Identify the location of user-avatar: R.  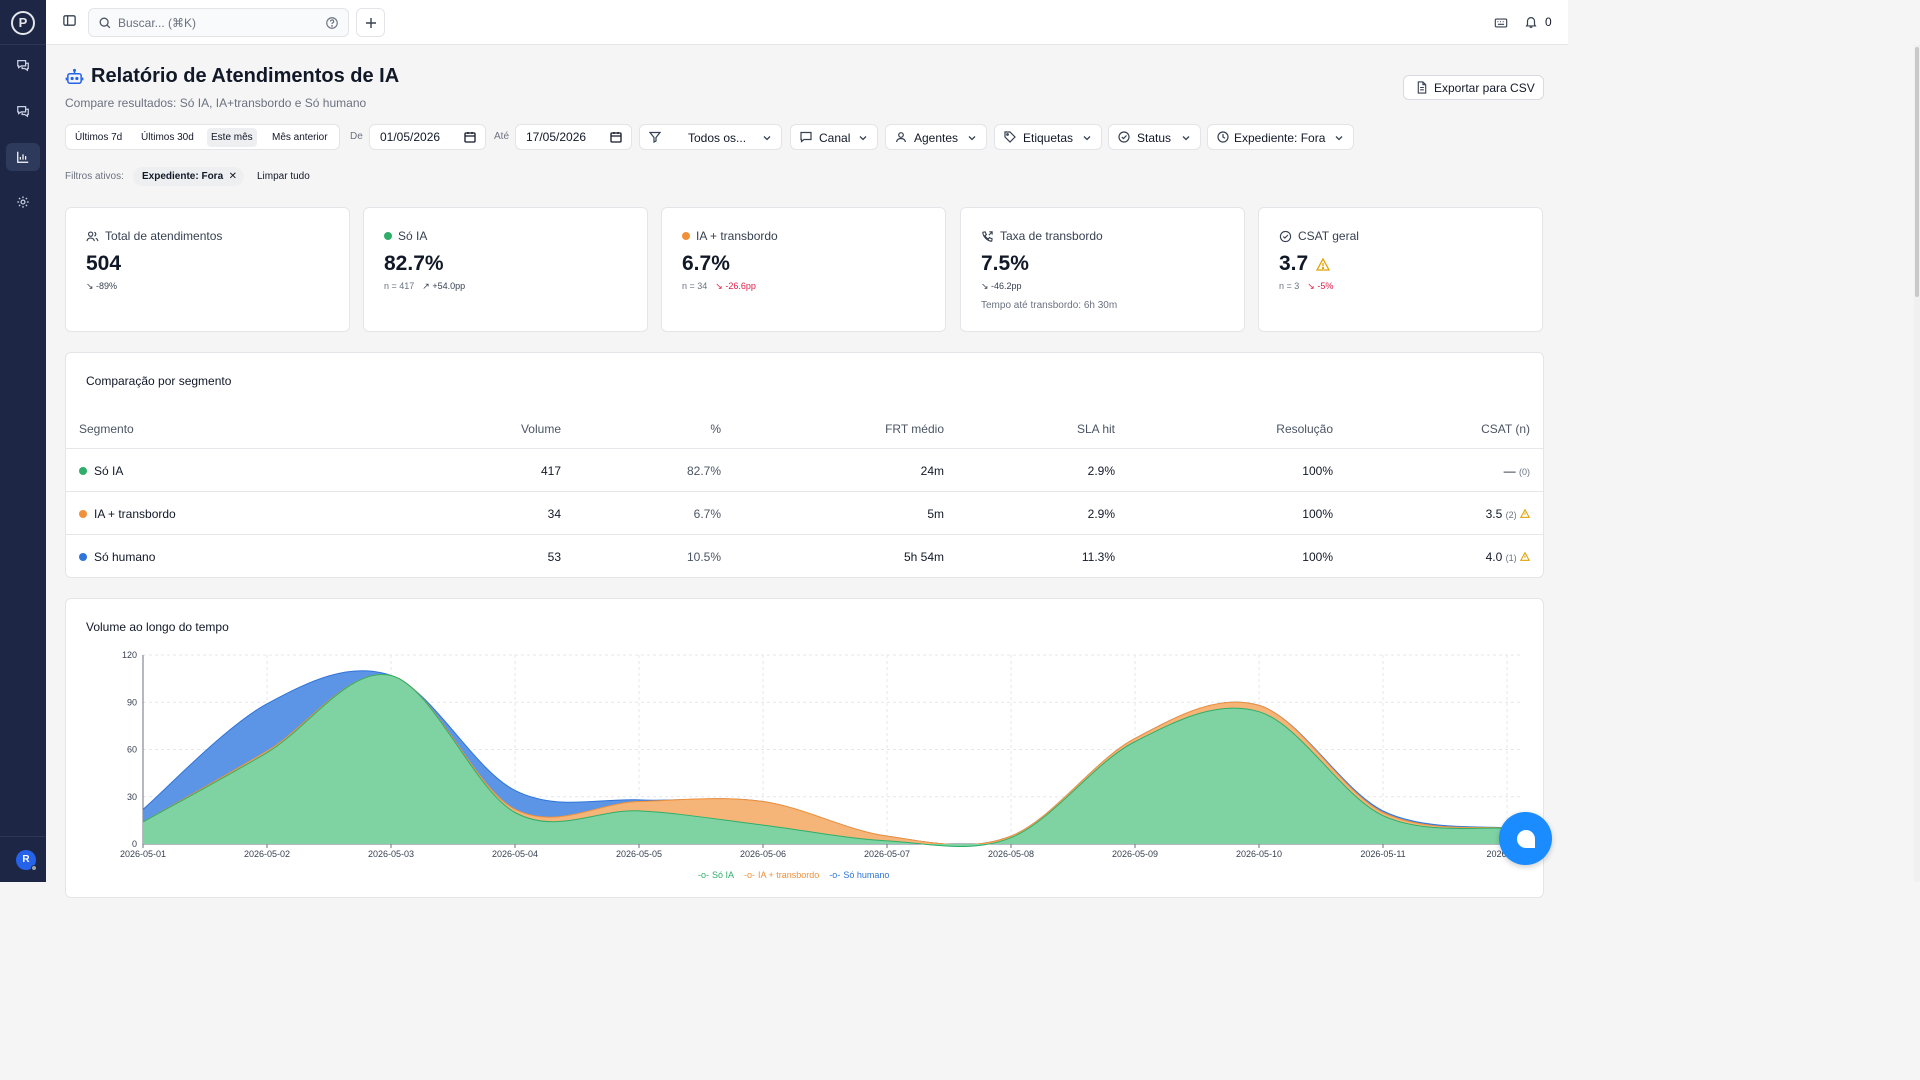
(26, 860).